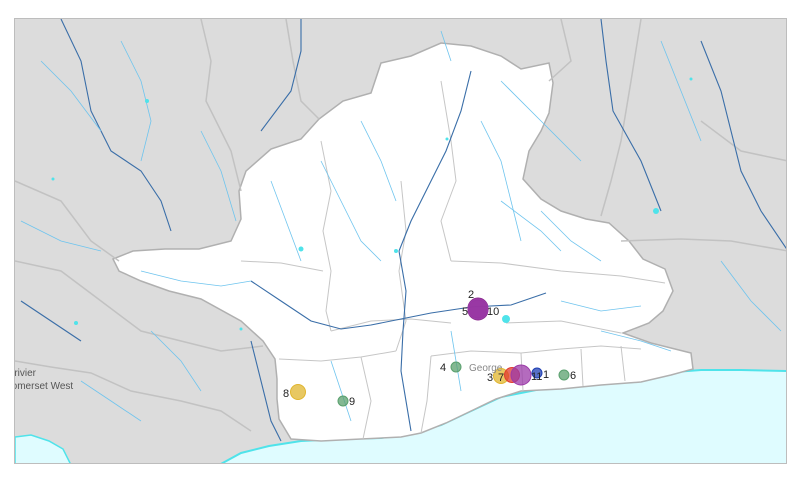 Image resolution: width=800 pixels, height=479 pixels. I want to click on station-label-5: 5, so click(465, 312).